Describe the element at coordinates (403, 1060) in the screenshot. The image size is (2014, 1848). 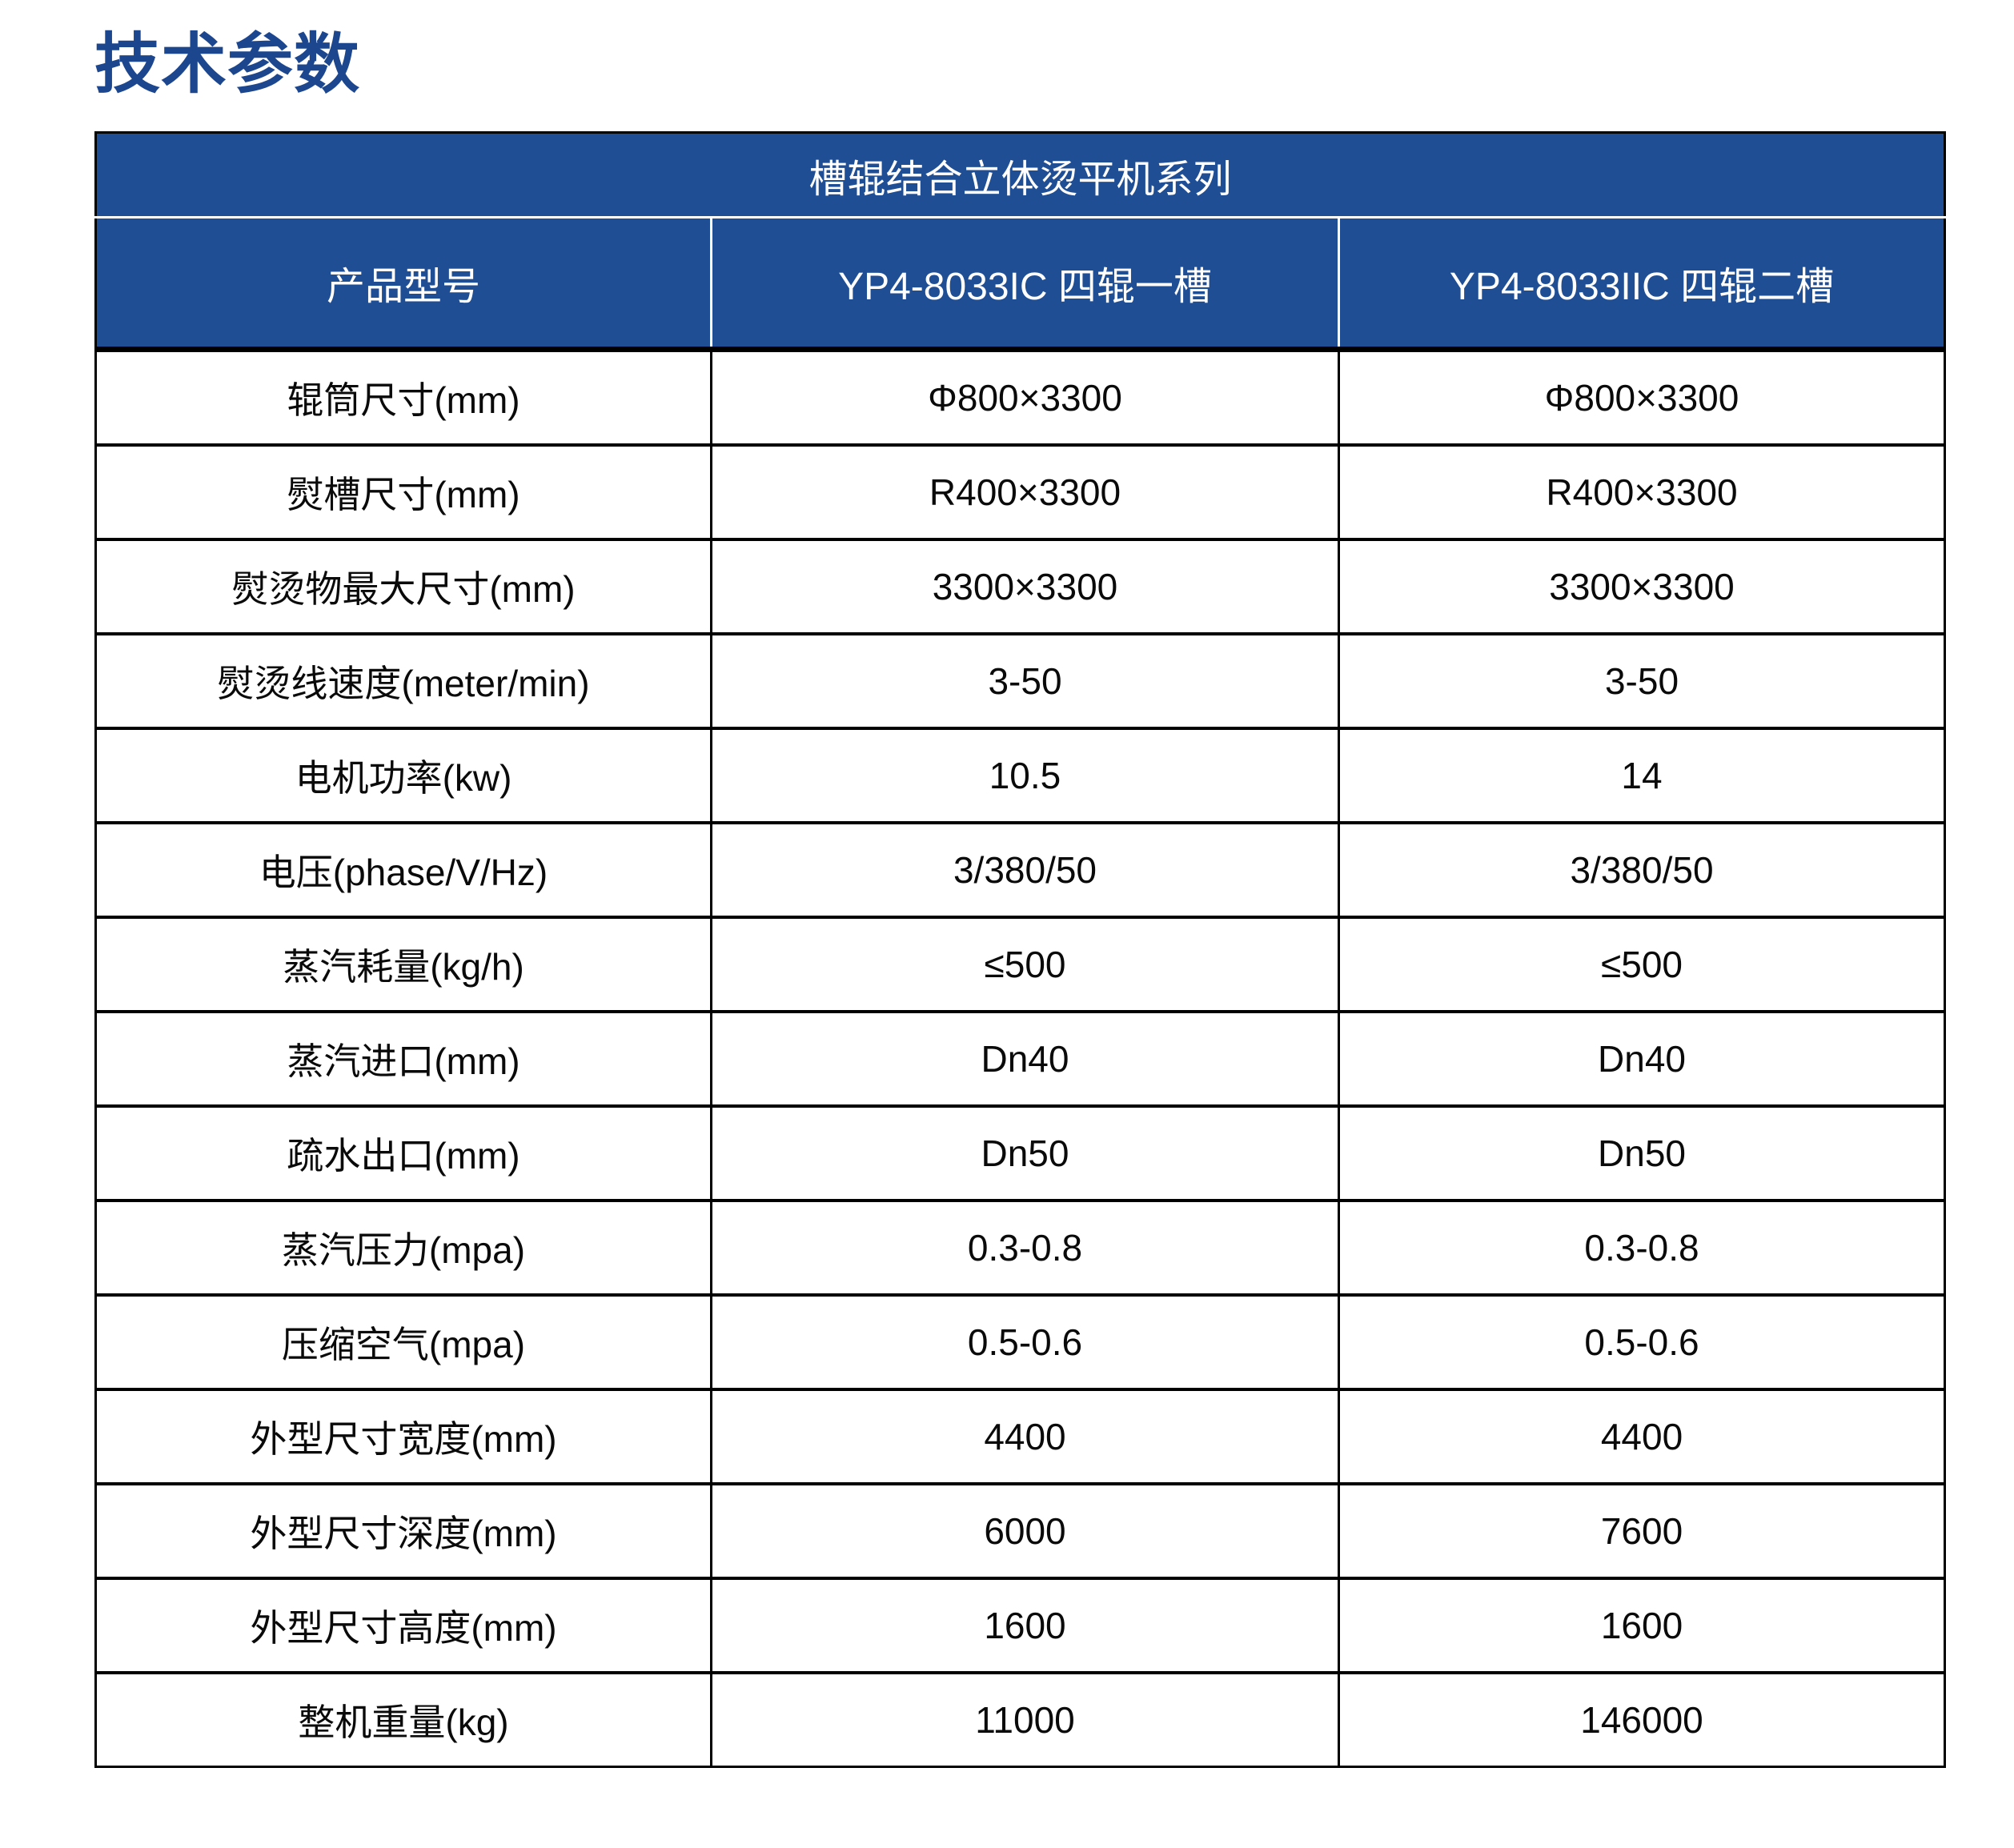
I see `spec-label: 蒸汽进口(mm)` at that location.